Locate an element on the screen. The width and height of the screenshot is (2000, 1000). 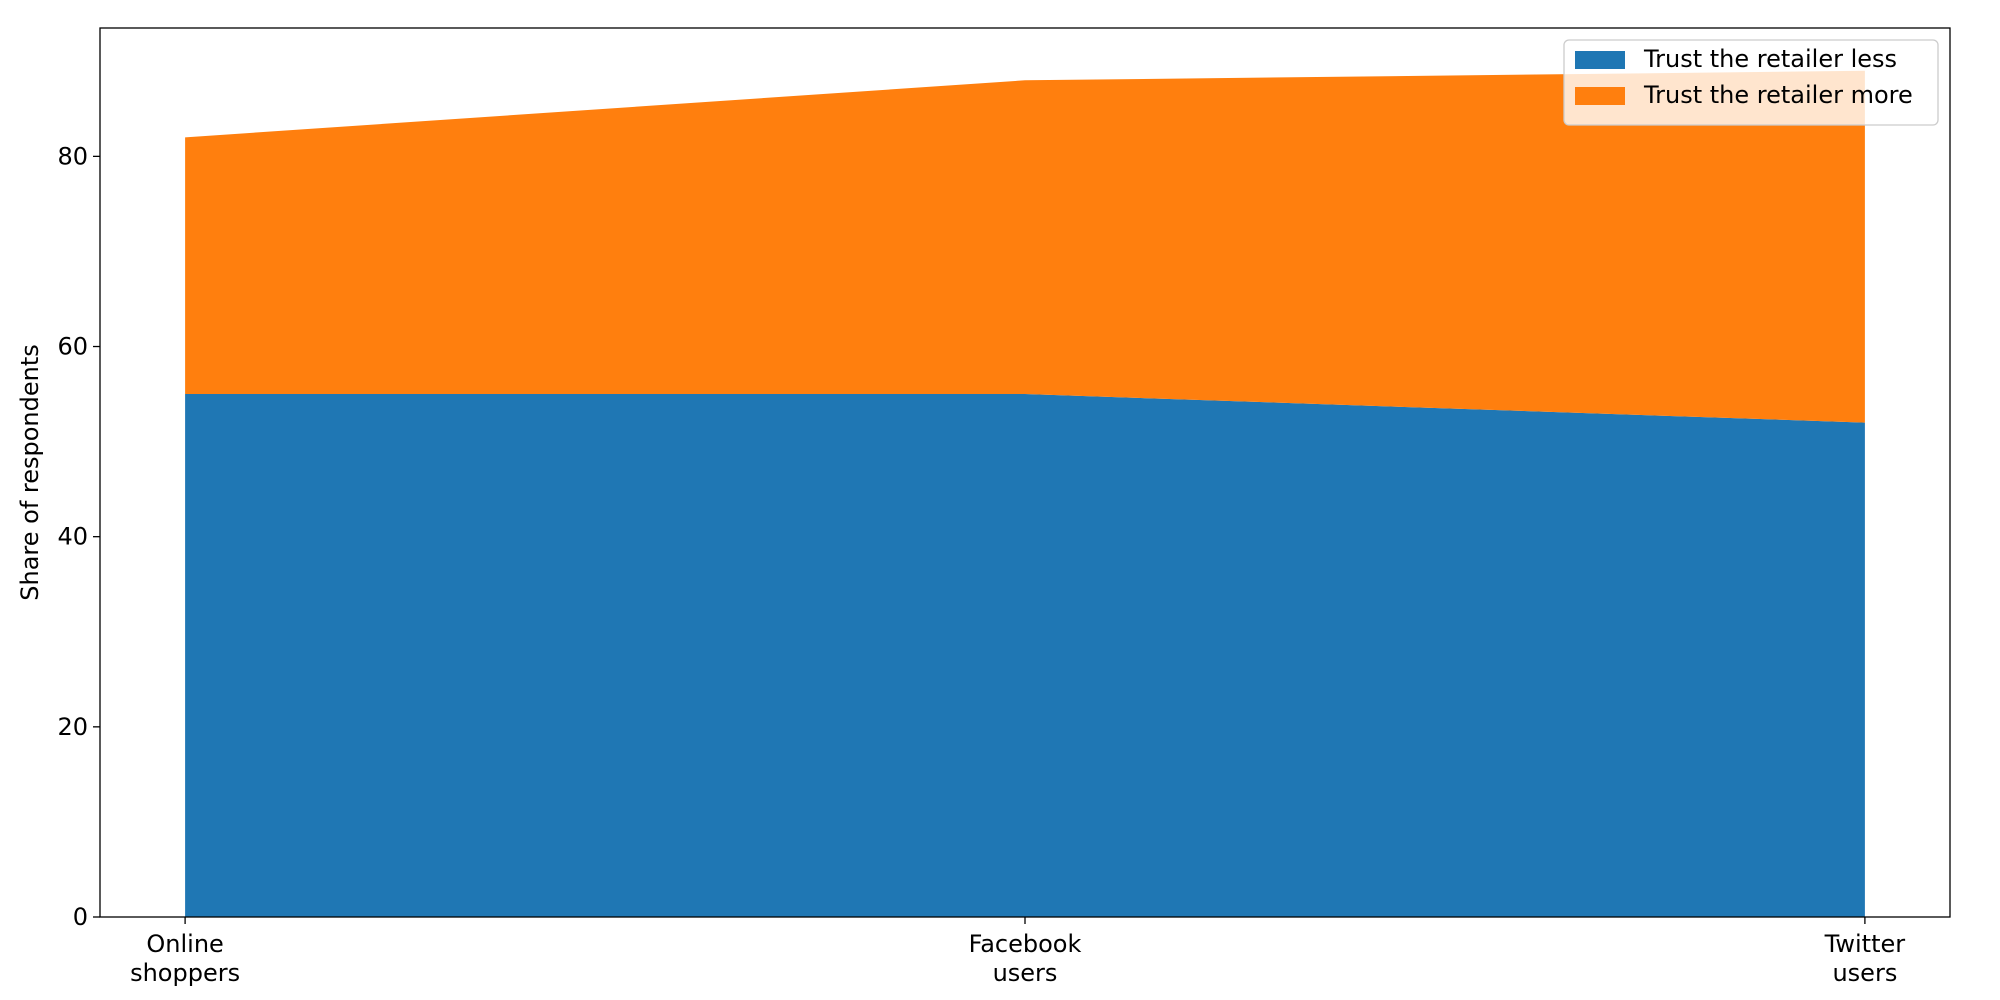
x-tick-label: Twitter users is located at coordinates (1865, 958).